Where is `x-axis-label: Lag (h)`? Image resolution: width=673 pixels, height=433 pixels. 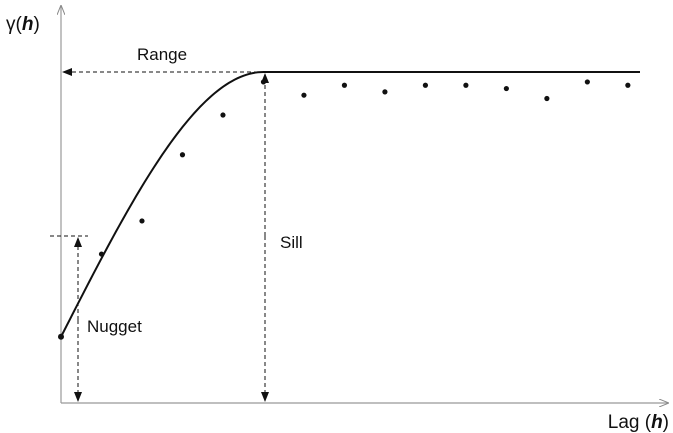
x-axis-label: Lag (h) is located at coordinates (638, 422).